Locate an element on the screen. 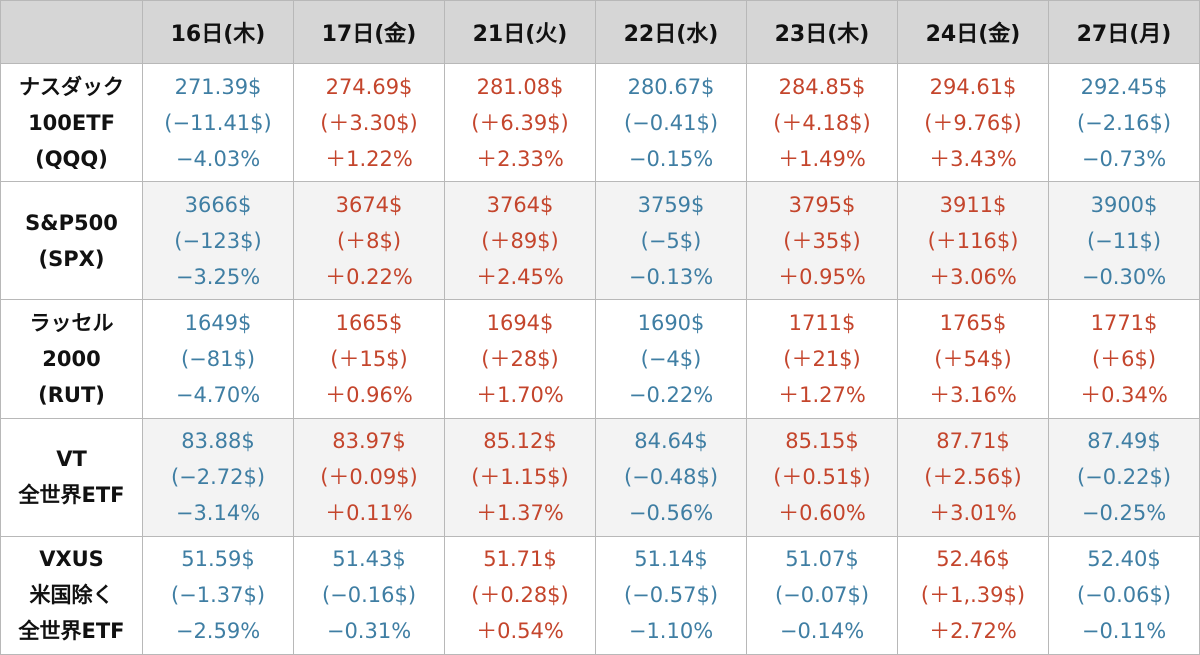 The image size is (1200, 655). percent-change: −0.30% is located at coordinates (1124, 276).